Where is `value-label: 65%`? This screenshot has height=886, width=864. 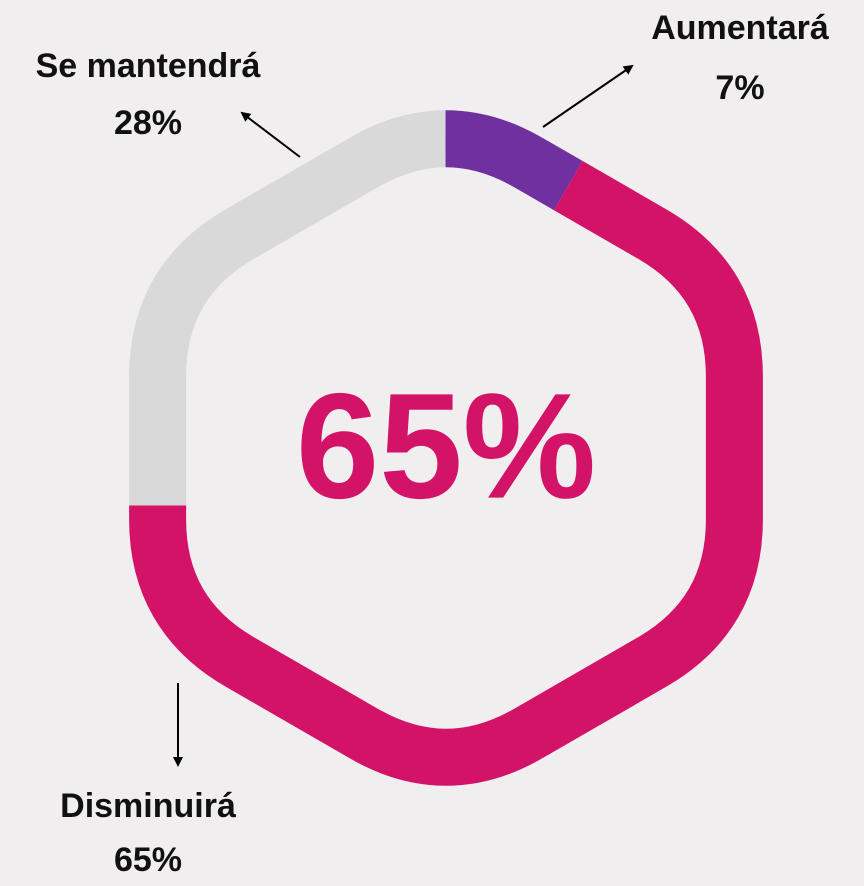 value-label: 65% is located at coordinates (148, 860).